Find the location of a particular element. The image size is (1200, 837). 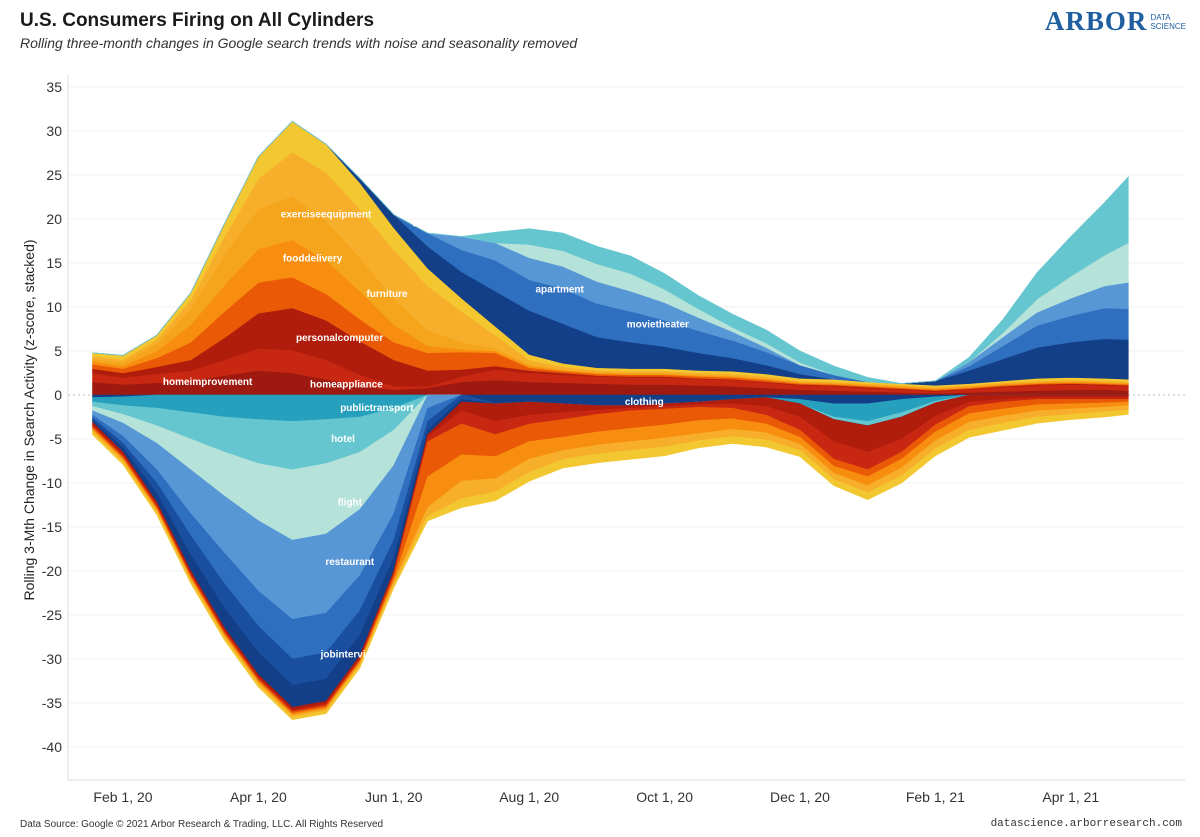

series-label-homeimprovement: homeimprovement is located at coordinates (208, 382).